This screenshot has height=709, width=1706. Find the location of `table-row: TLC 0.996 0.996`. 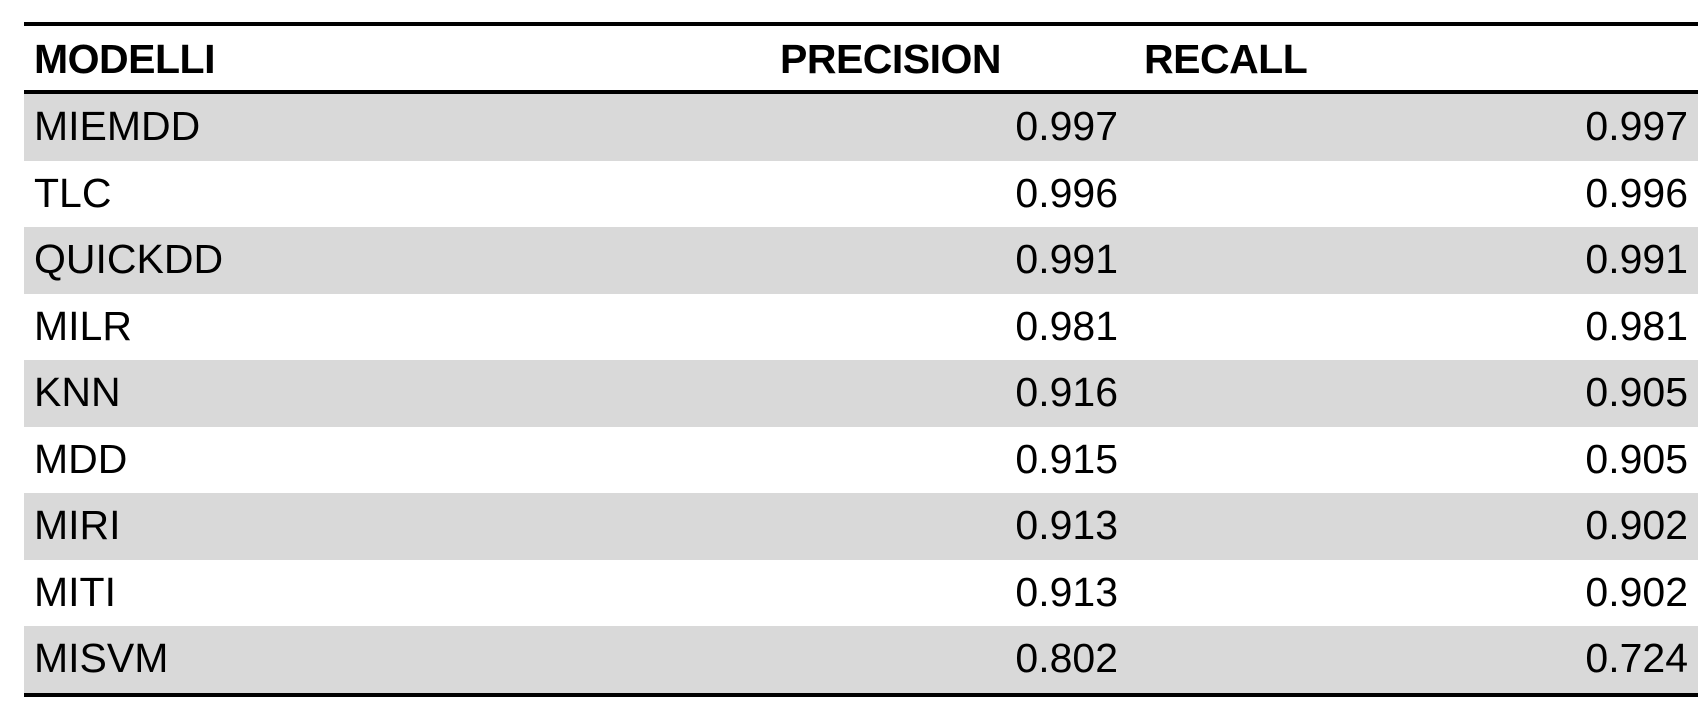

table-row: TLC 0.996 0.996 is located at coordinates (861, 194).